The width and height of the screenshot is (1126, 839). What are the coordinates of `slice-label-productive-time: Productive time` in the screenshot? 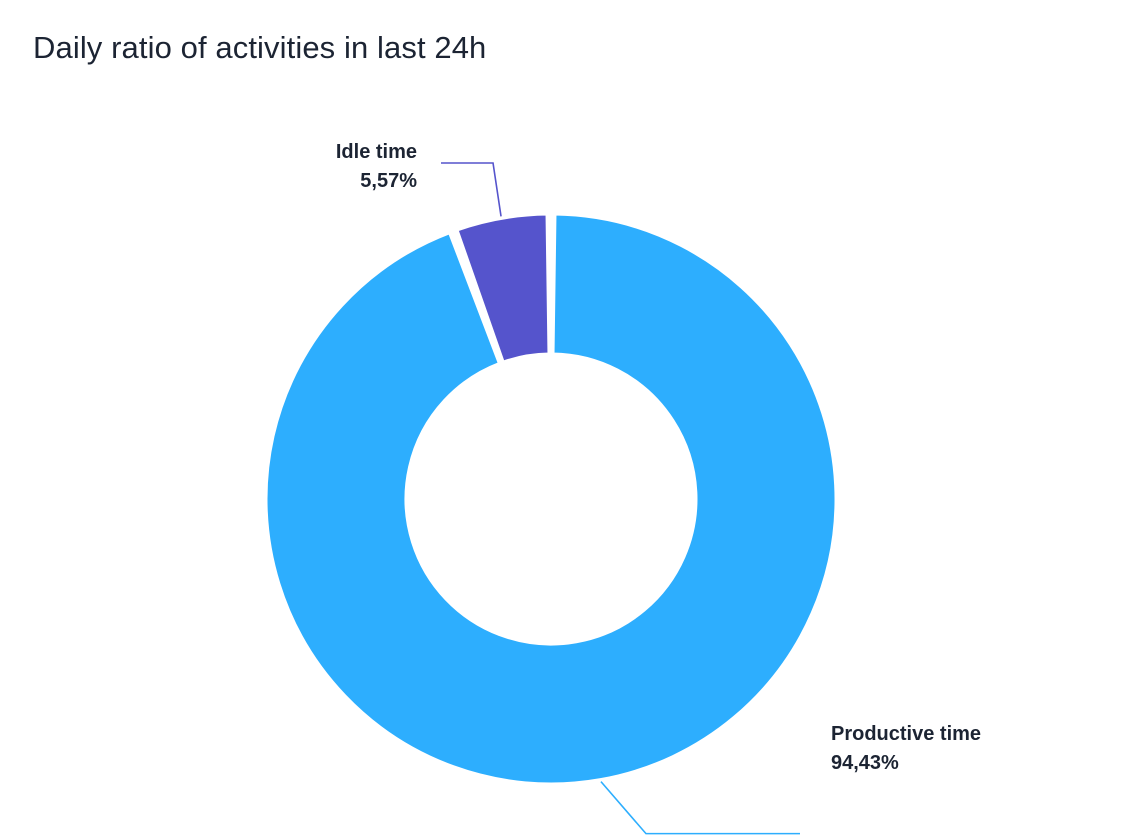 It's located at (906, 734).